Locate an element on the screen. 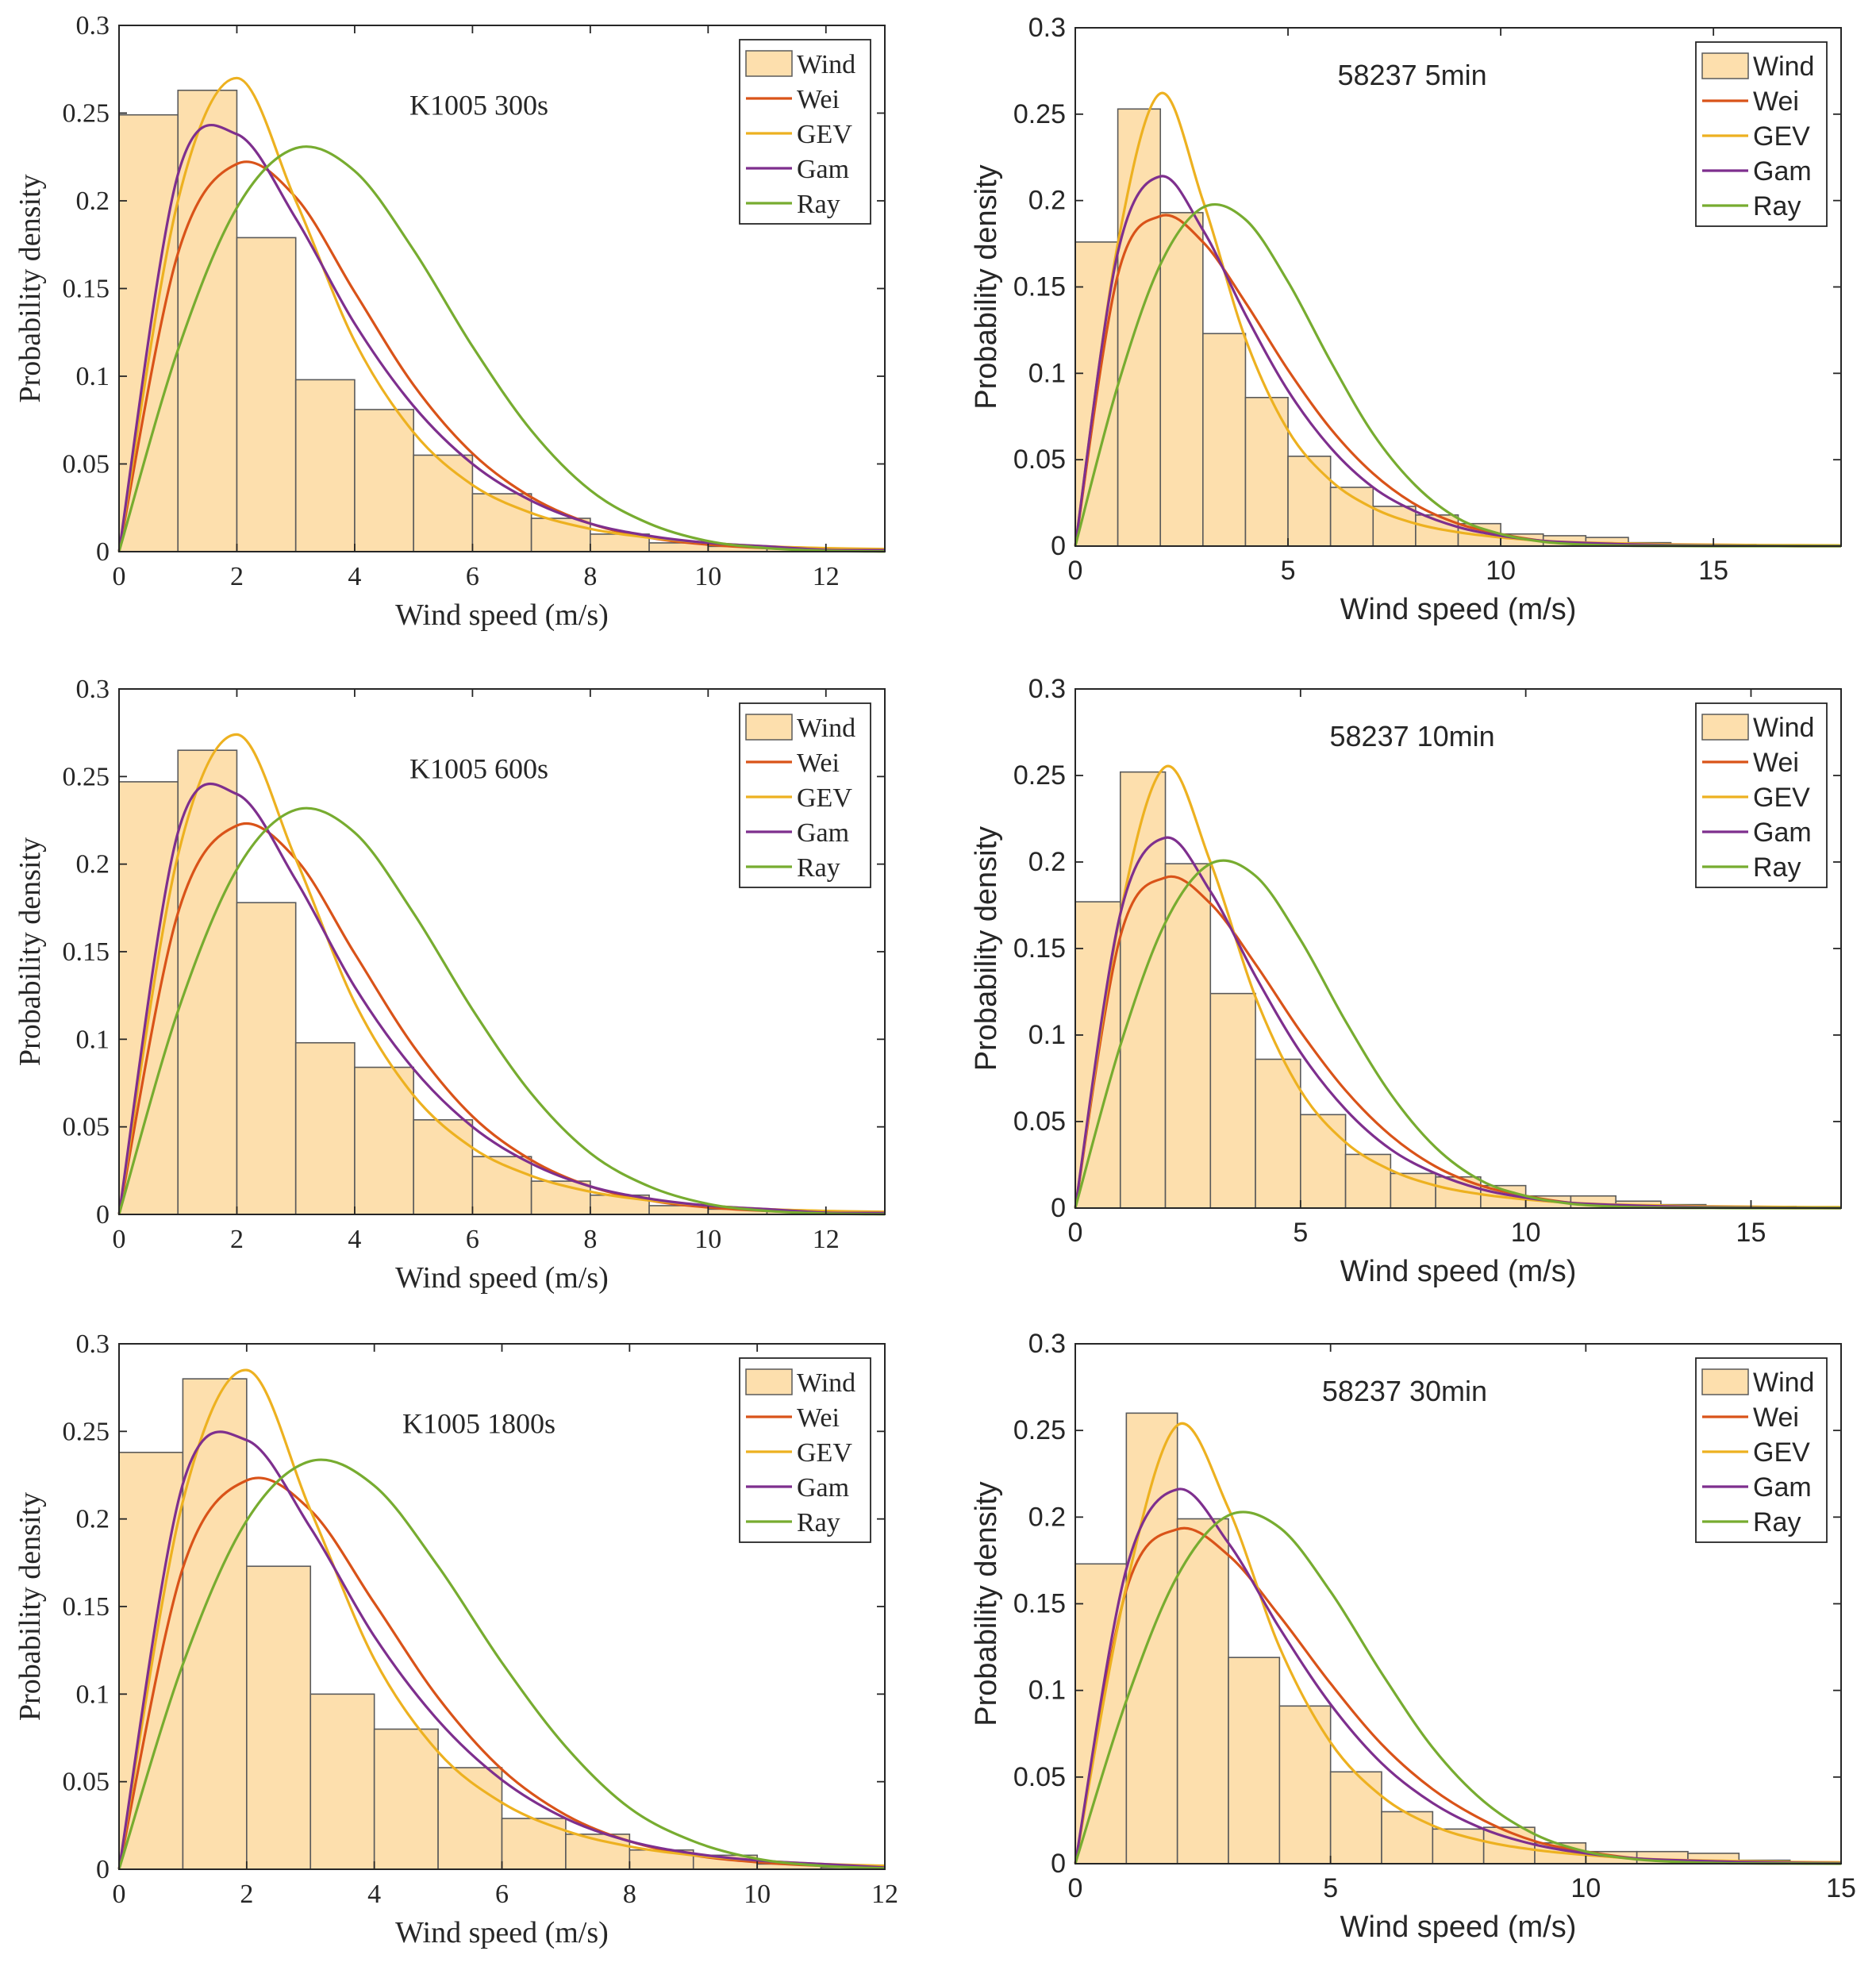 Image resolution: width=1876 pixels, height=1978 pixels. chart-title: K1005 300s is located at coordinates (478, 105).